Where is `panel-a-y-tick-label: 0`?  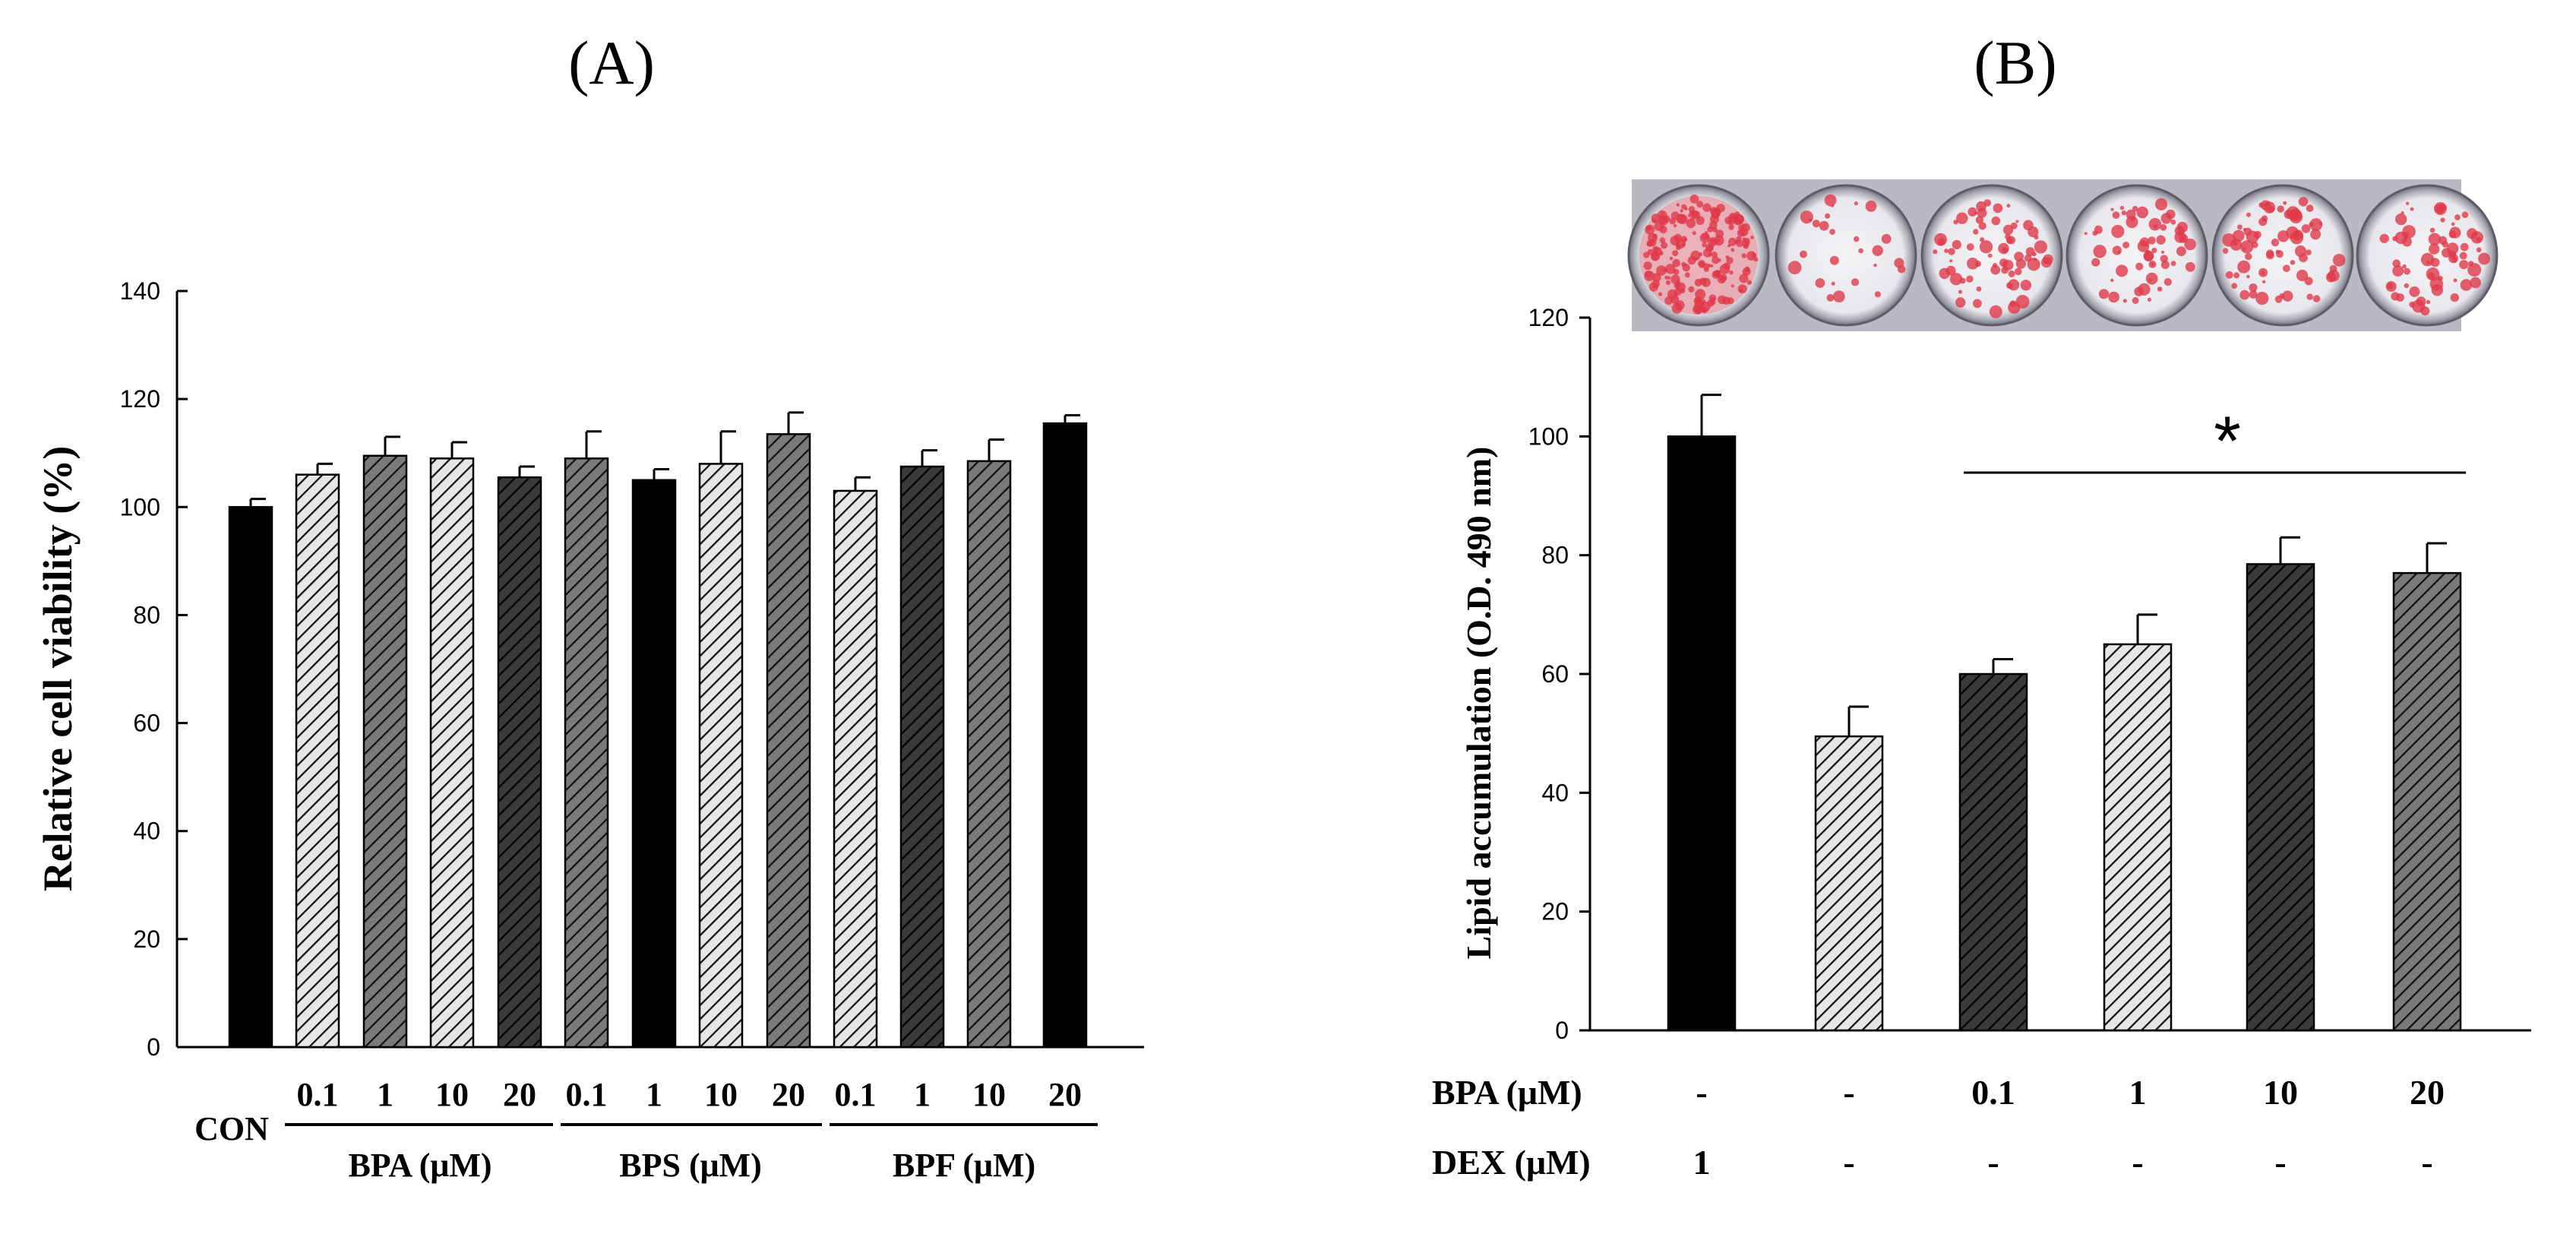 panel-a-y-tick-label: 0 is located at coordinates (153, 1047).